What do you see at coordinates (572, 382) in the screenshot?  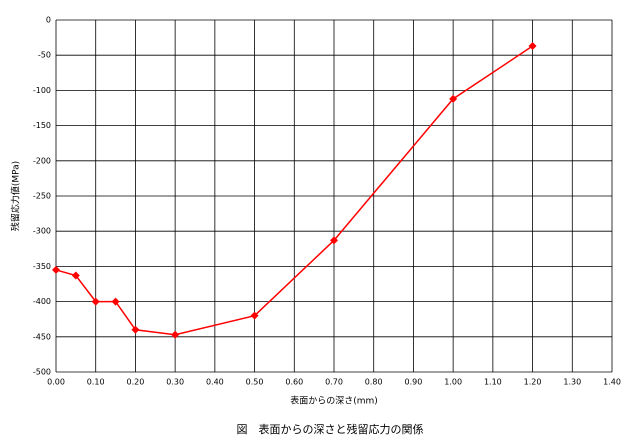 I see `x-tick-label: 1.30` at bounding box center [572, 382].